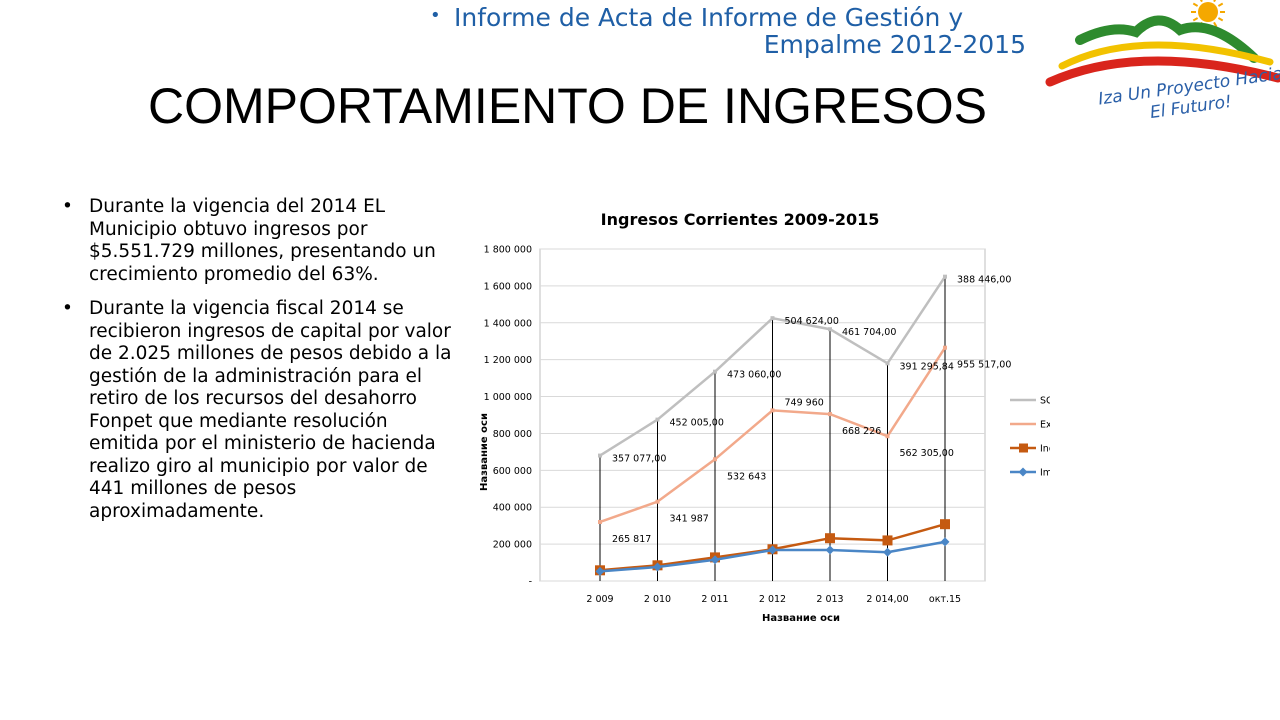  Describe the element at coordinates (709, 17) in the screenshot. I see `subtitle-line-1: Informe de Acta de Informe de Gestión y` at that location.